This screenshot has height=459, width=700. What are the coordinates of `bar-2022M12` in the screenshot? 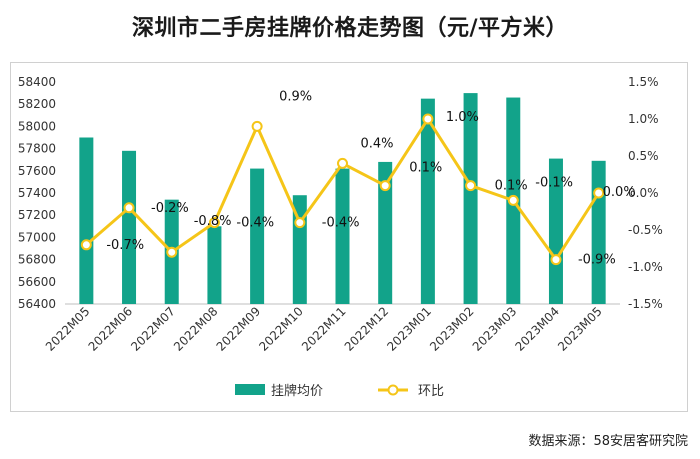 It's located at (385, 232).